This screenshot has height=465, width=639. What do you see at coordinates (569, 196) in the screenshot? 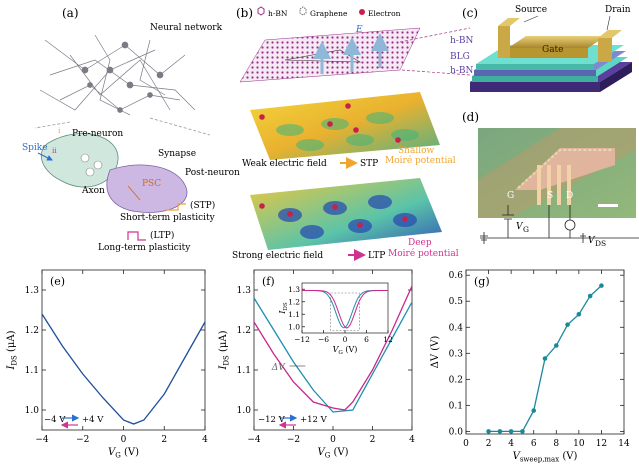
I see `d-d-label: D` at bounding box center [569, 196].